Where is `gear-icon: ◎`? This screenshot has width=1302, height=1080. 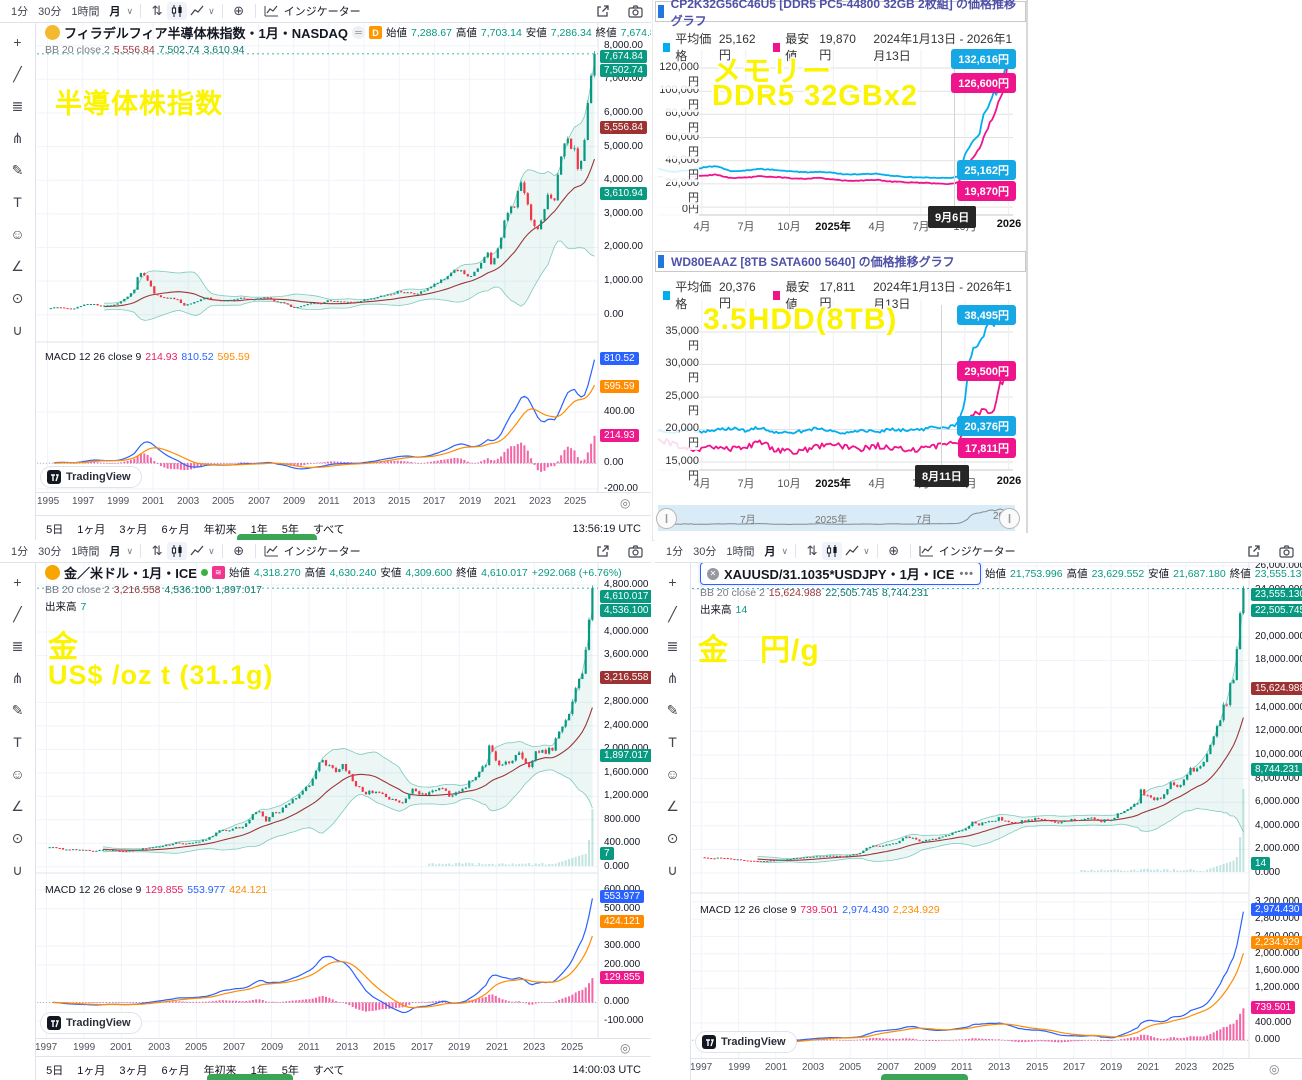 gear-icon: ◎ is located at coordinates (625, 1048).